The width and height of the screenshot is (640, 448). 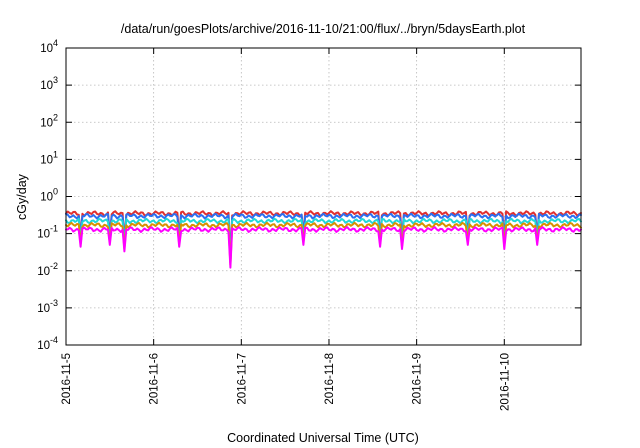 I want to click on y-tick-label: 10⁻¹, so click(x=47, y=232).